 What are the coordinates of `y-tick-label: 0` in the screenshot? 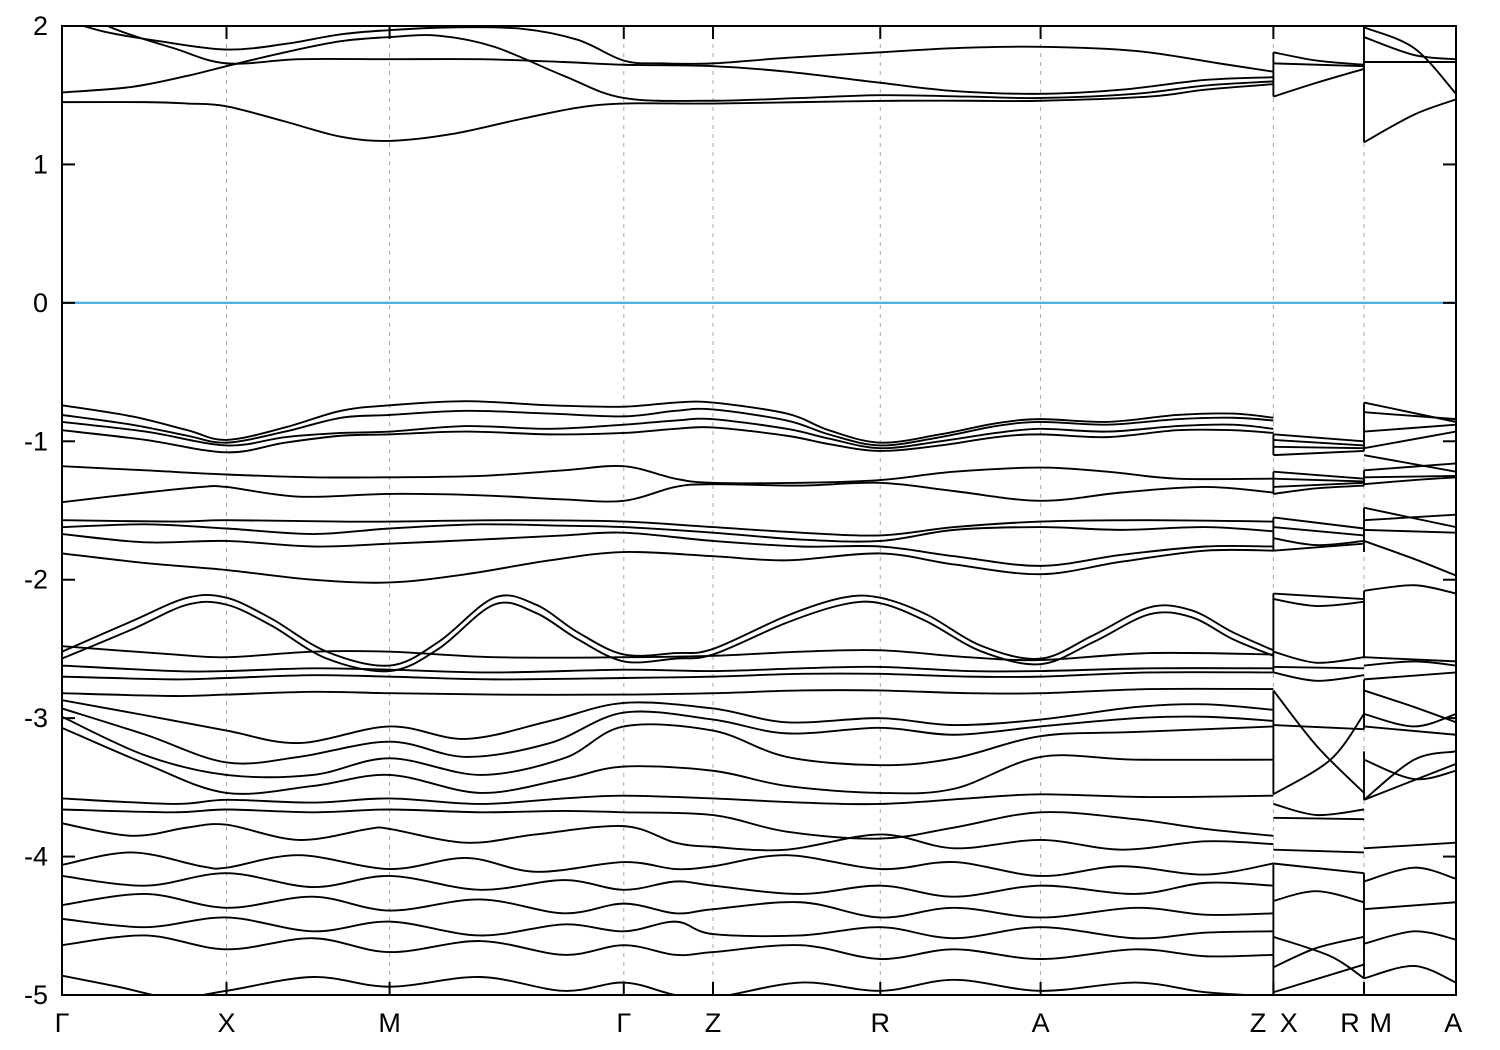 It's located at (40, 303).